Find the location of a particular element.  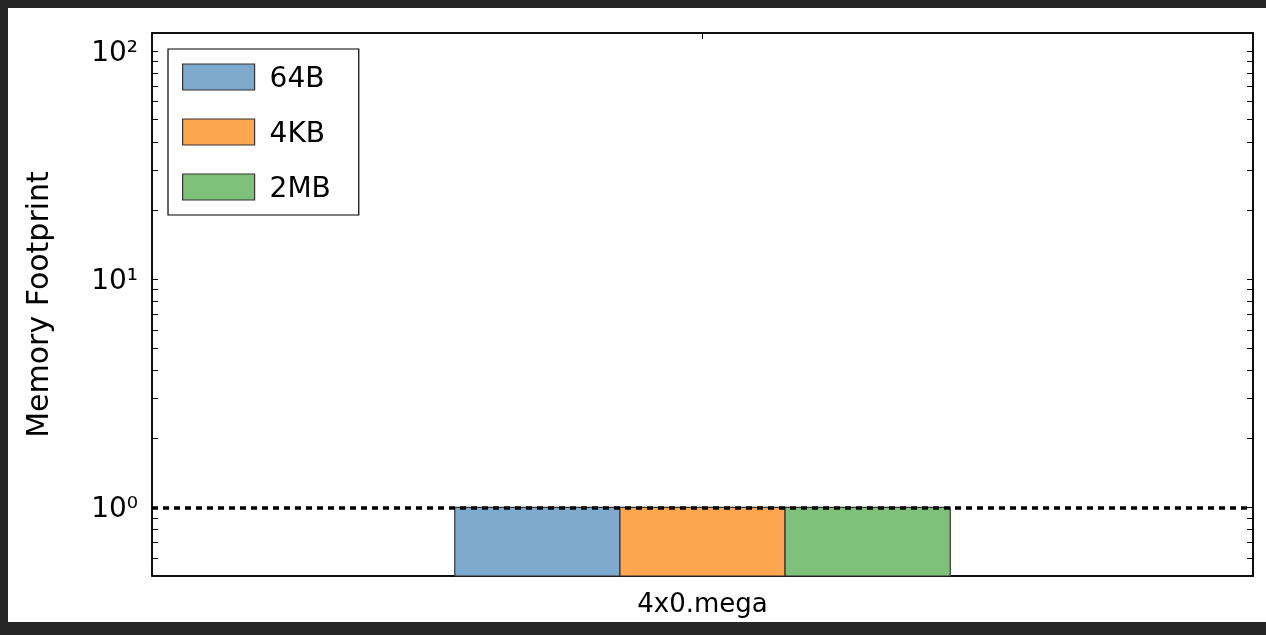

y-tick-label: 10⁰ is located at coordinates (114, 507).